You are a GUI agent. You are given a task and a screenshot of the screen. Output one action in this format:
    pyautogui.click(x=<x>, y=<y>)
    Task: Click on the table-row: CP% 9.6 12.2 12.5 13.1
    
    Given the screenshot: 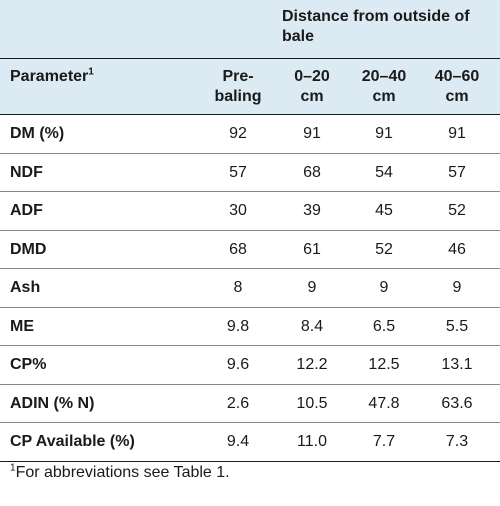 What is the action you would take?
    pyautogui.click(x=250, y=365)
    